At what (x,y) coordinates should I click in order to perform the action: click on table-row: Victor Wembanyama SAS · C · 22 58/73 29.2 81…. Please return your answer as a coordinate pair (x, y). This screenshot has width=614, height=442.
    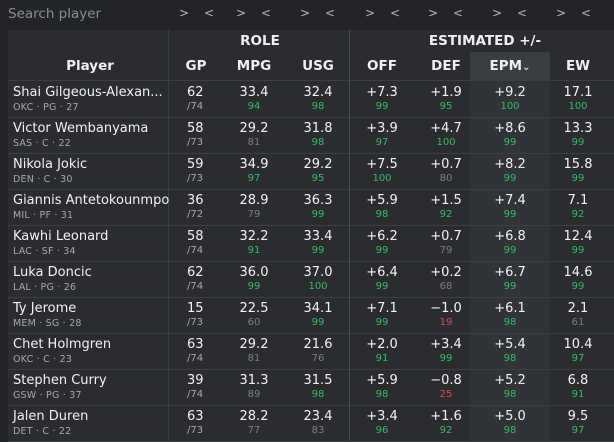
    Looking at the image, I should click on (307, 136).